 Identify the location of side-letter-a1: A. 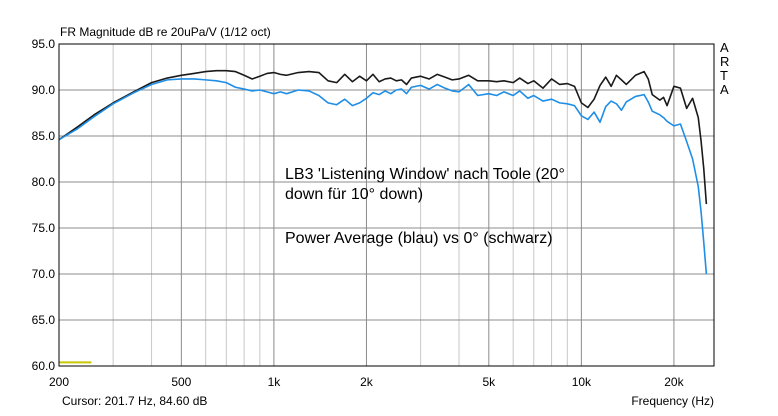
(724, 47).